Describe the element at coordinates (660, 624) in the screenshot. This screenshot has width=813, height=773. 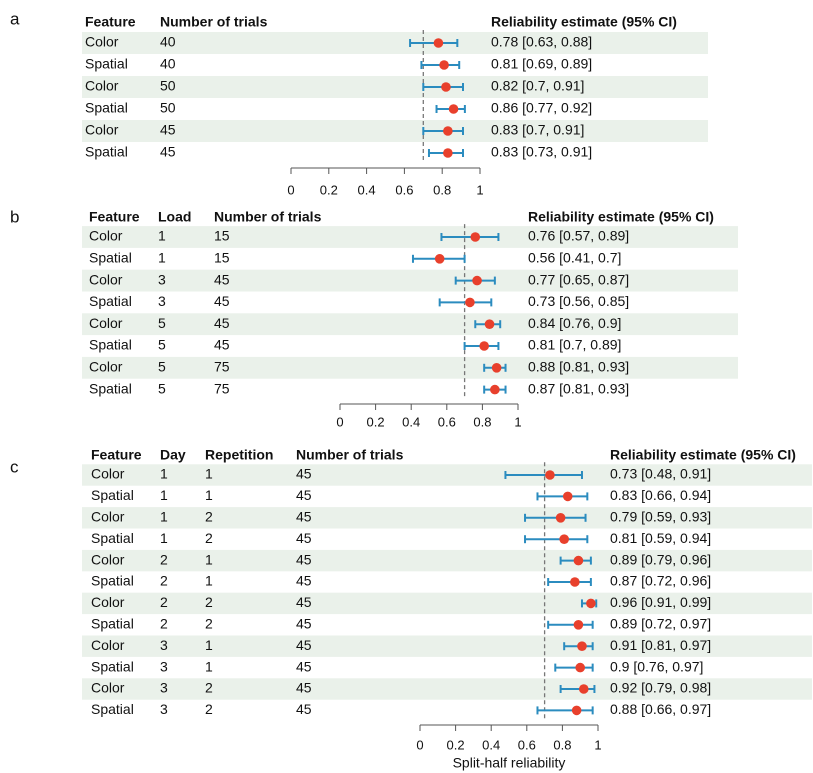
I see `ci-text: 0.89 [0.72, 0.97]` at that location.